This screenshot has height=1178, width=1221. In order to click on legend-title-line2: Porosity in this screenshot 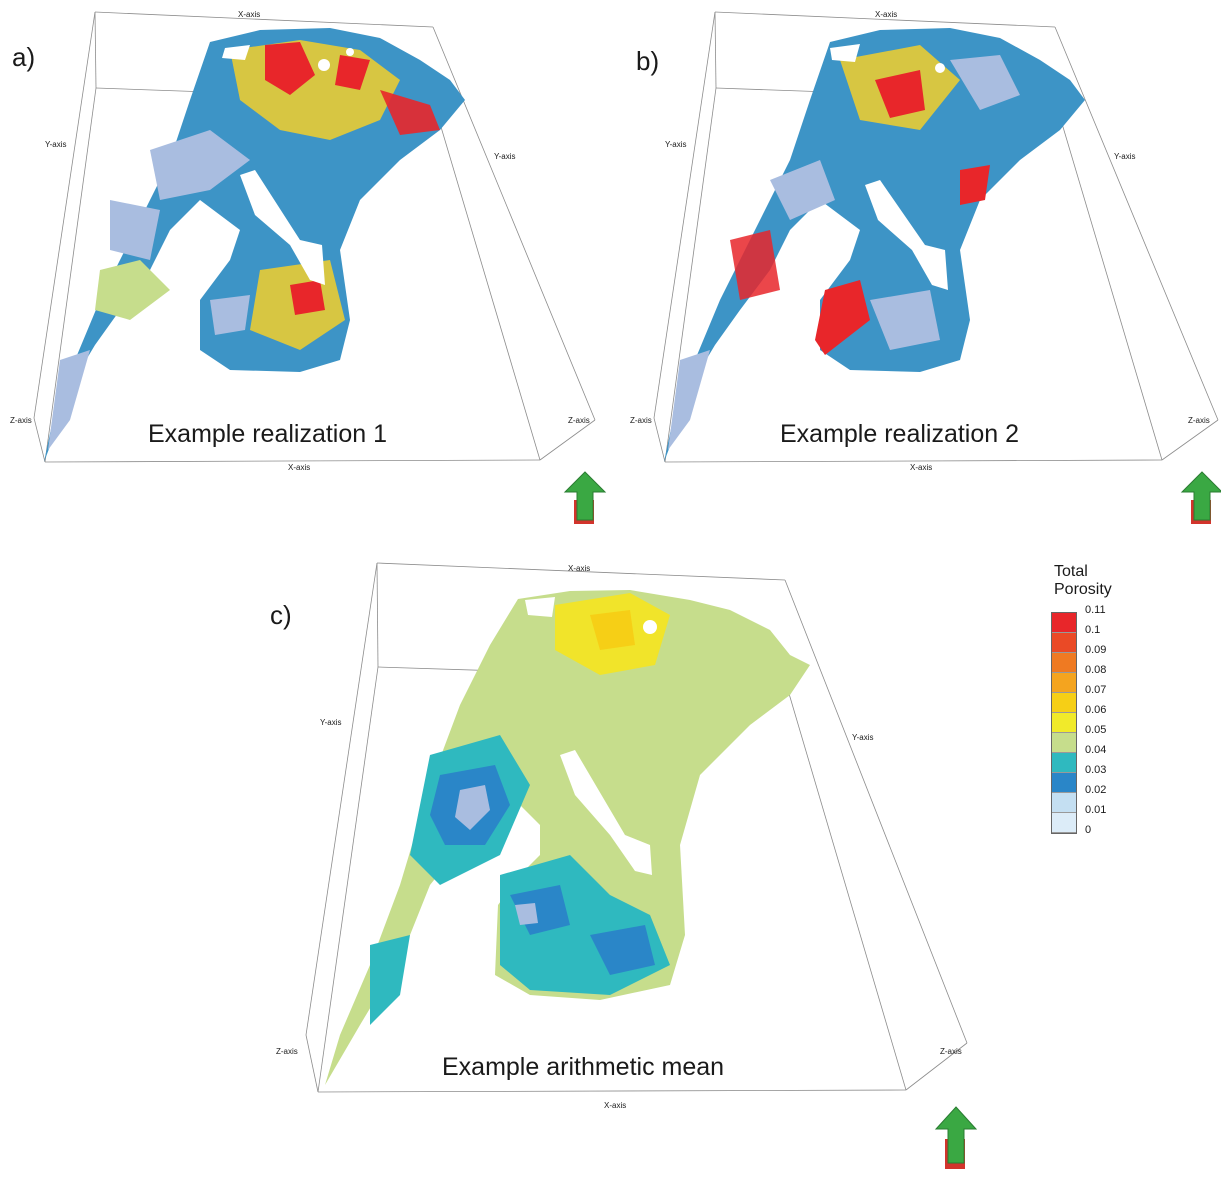, I will do `click(1083, 589)`.